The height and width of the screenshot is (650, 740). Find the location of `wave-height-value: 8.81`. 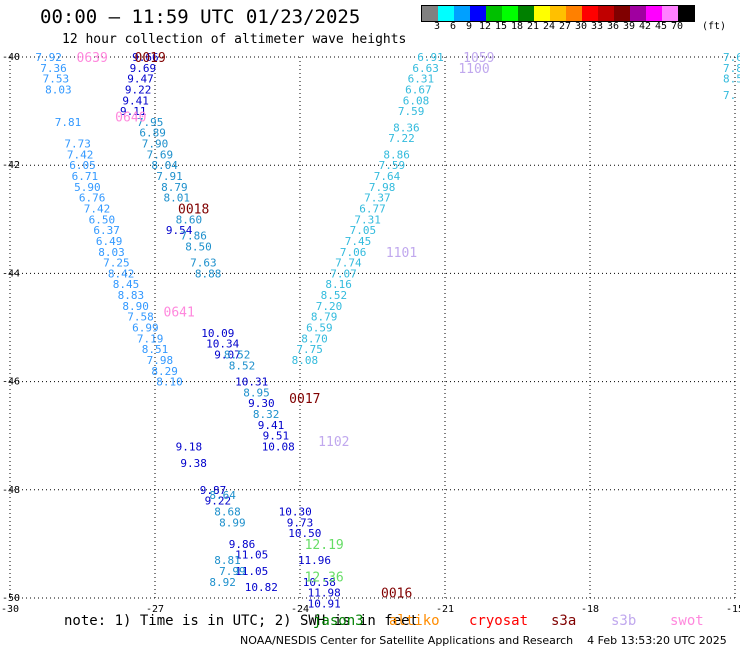

wave-height-value: 8.81 is located at coordinates (227, 560).